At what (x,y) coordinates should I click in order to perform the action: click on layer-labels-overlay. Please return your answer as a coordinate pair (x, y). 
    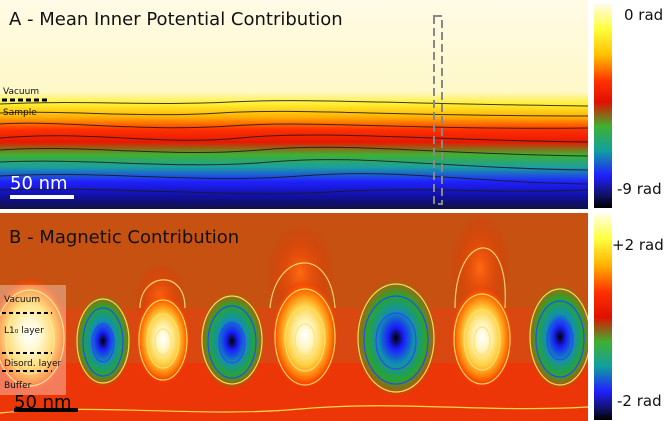
    Looking at the image, I should click on (33, 340).